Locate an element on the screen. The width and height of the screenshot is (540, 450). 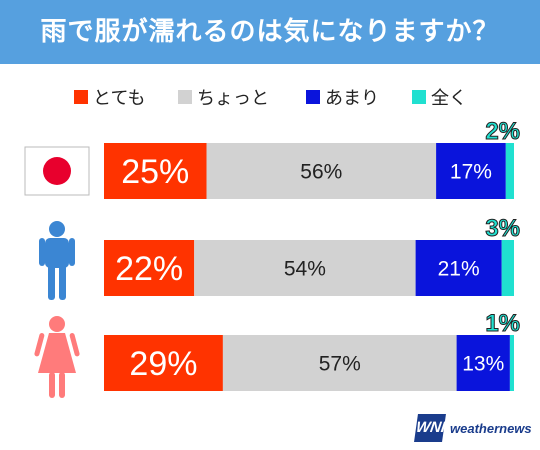
bar-label-amari-row-1: 17% is located at coordinates (471, 172).